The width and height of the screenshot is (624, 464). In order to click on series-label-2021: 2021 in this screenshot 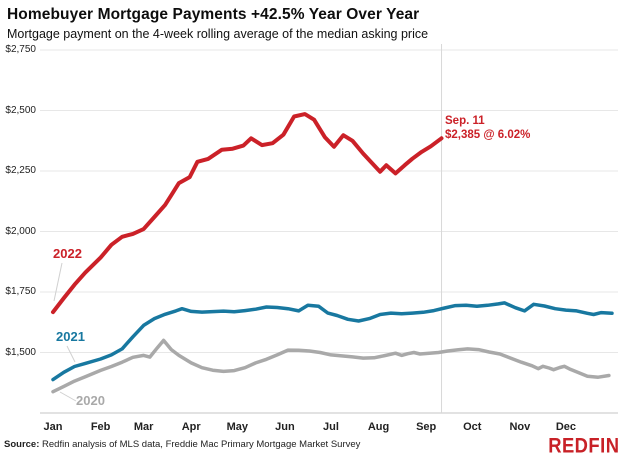, I will do `click(70, 336)`.